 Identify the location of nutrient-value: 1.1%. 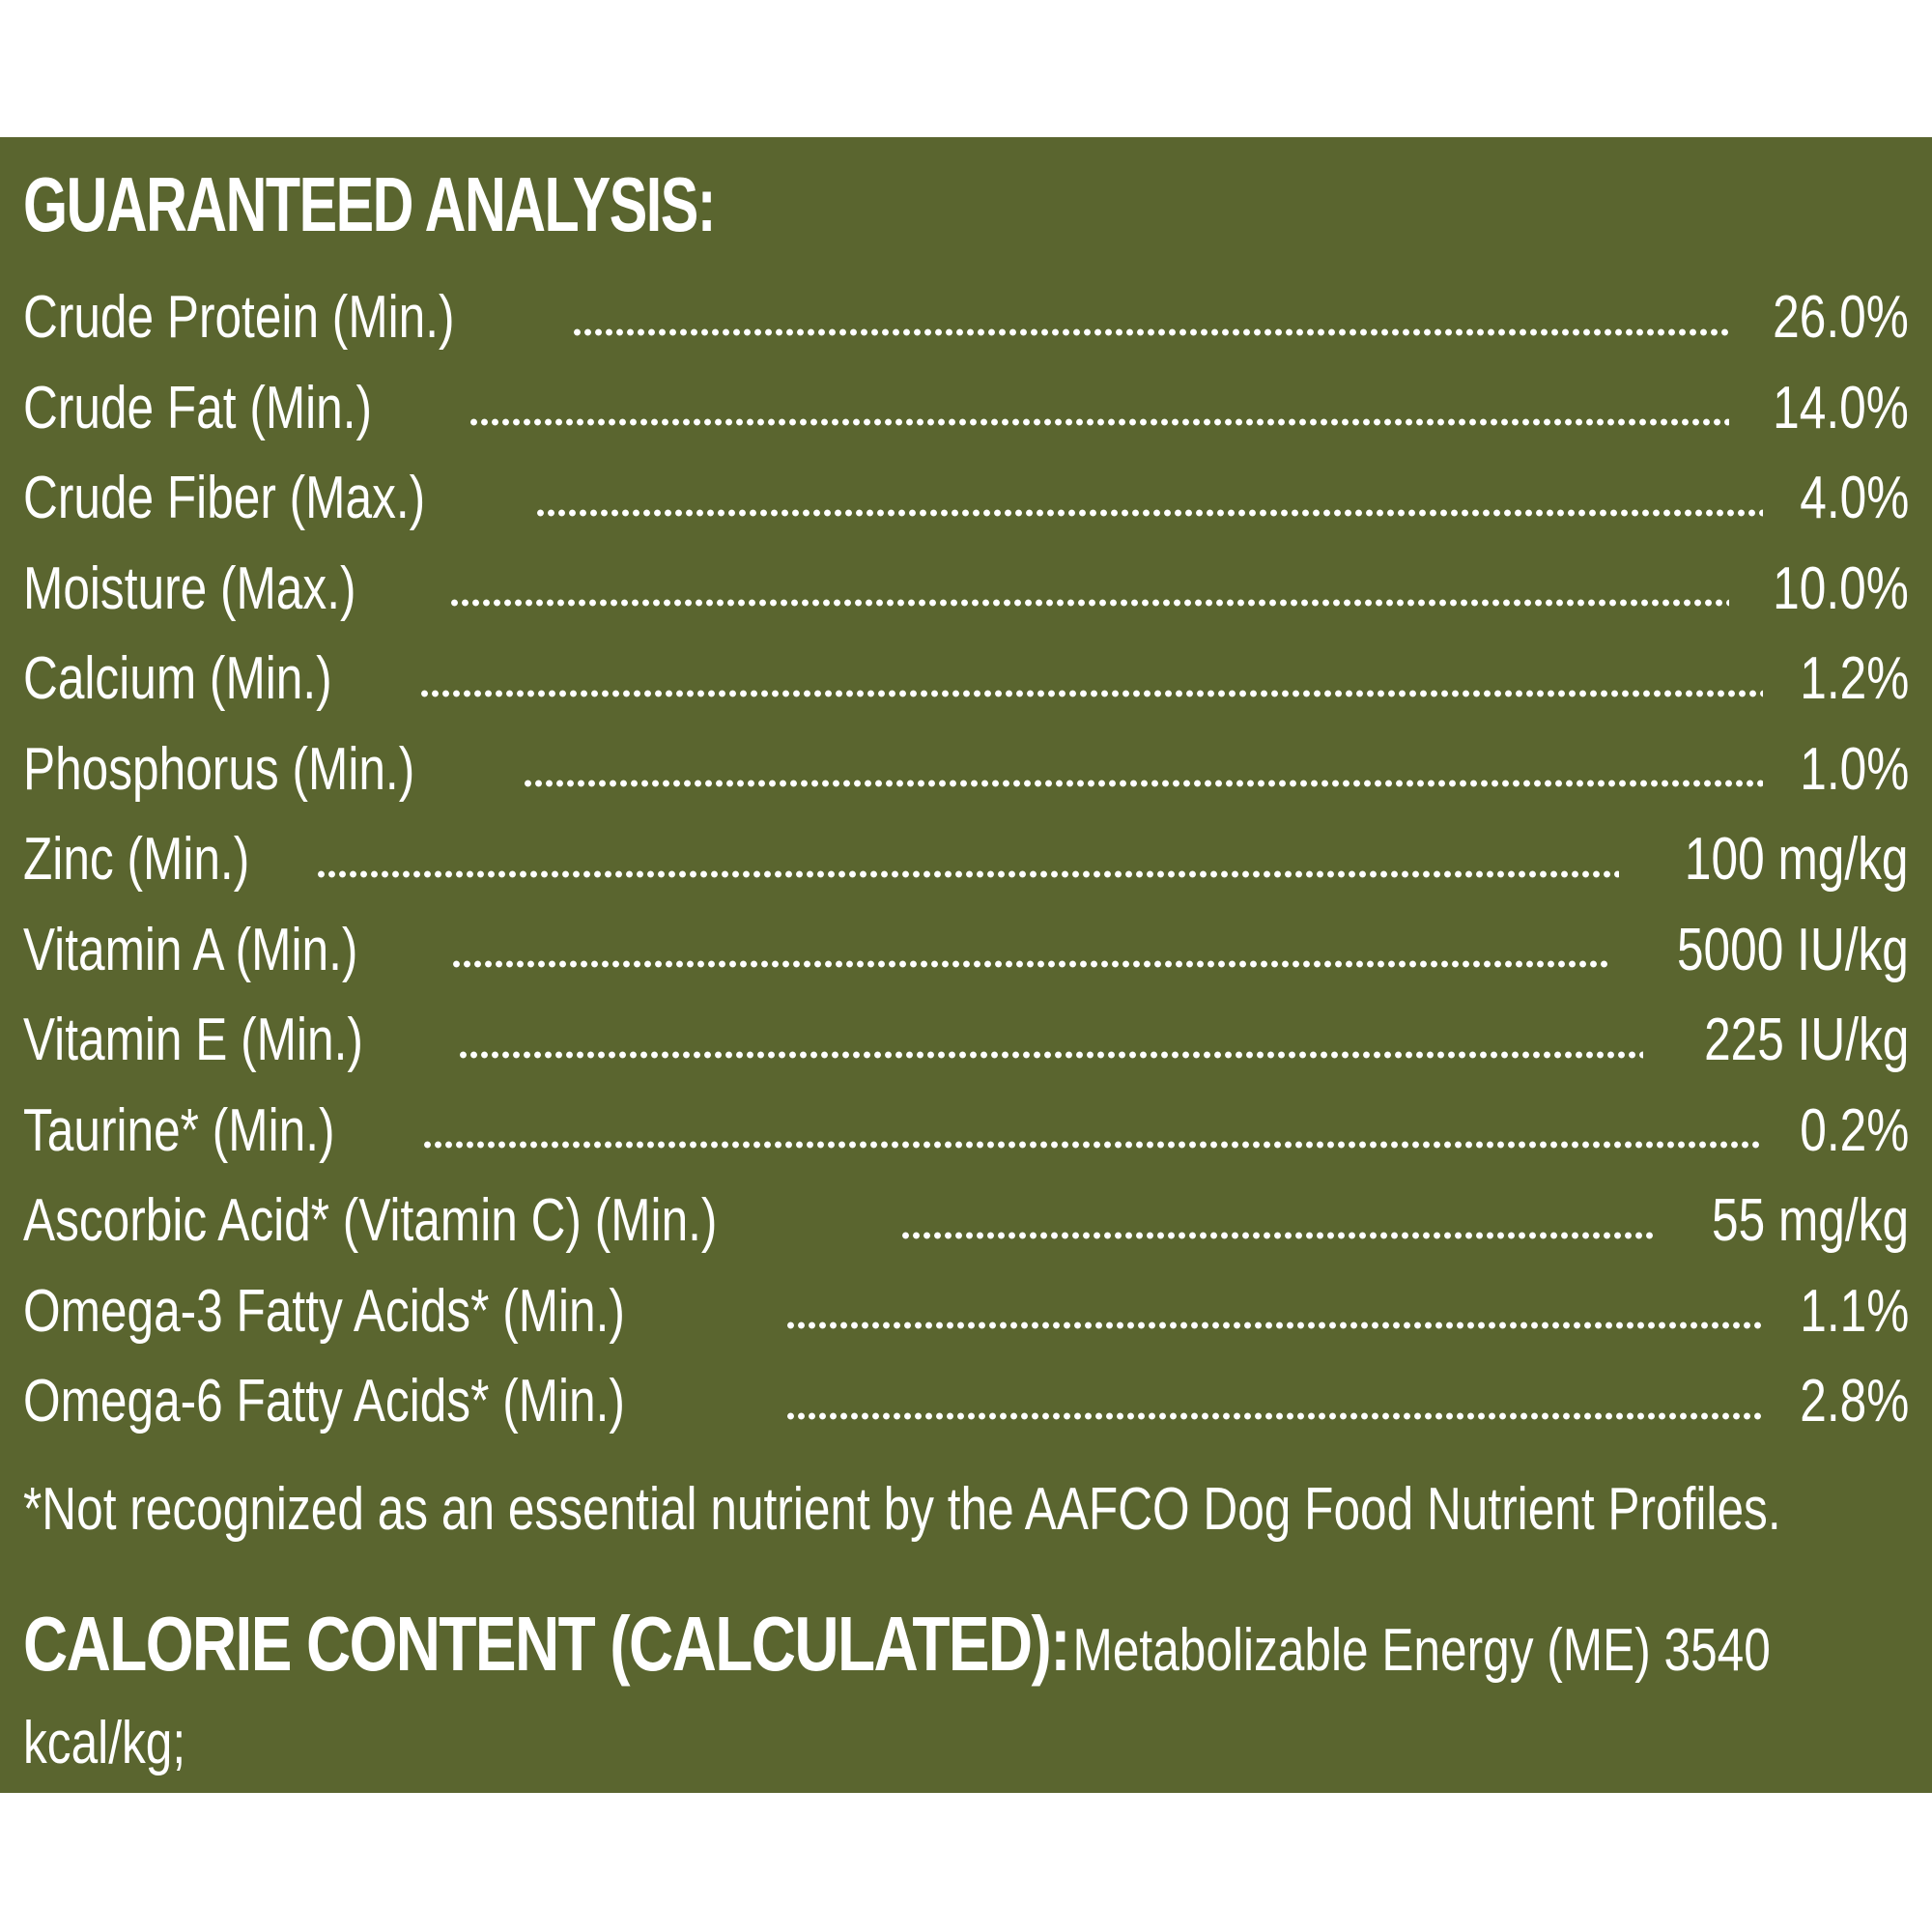
(1854, 1311).